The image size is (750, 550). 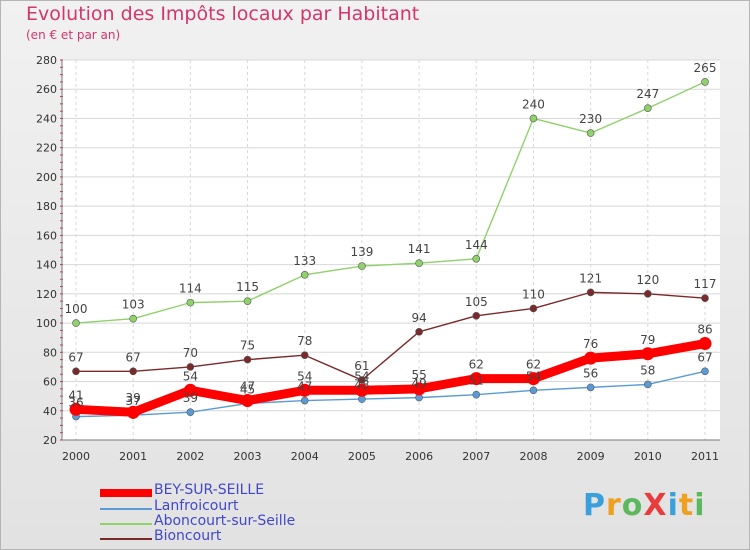 I want to click on data-label: 139, so click(x=361, y=252).